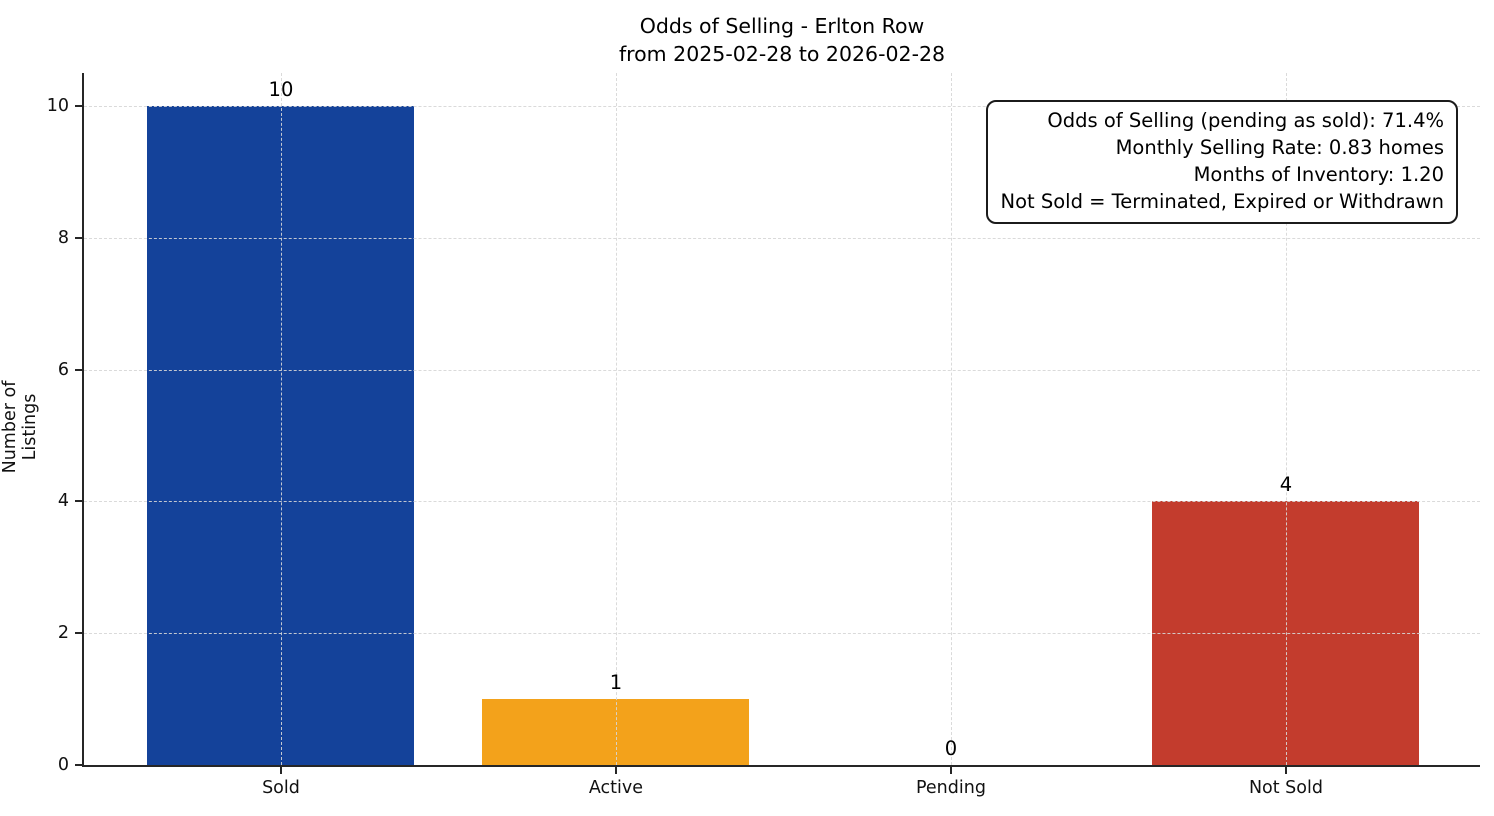 The image size is (1494, 816). What do you see at coordinates (782, 54) in the screenshot?
I see `chart-subtitle: from 2025-02-28 to 2026-02-28` at bounding box center [782, 54].